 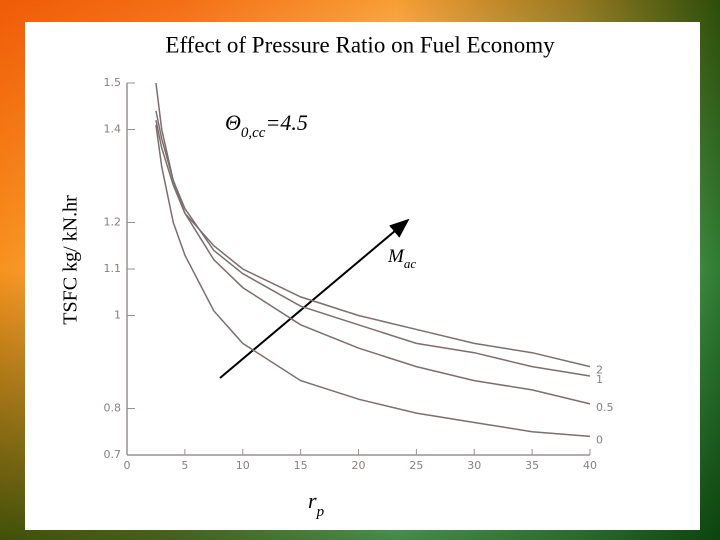 What do you see at coordinates (301, 465) in the screenshot?
I see `x-tick-label: 15` at bounding box center [301, 465].